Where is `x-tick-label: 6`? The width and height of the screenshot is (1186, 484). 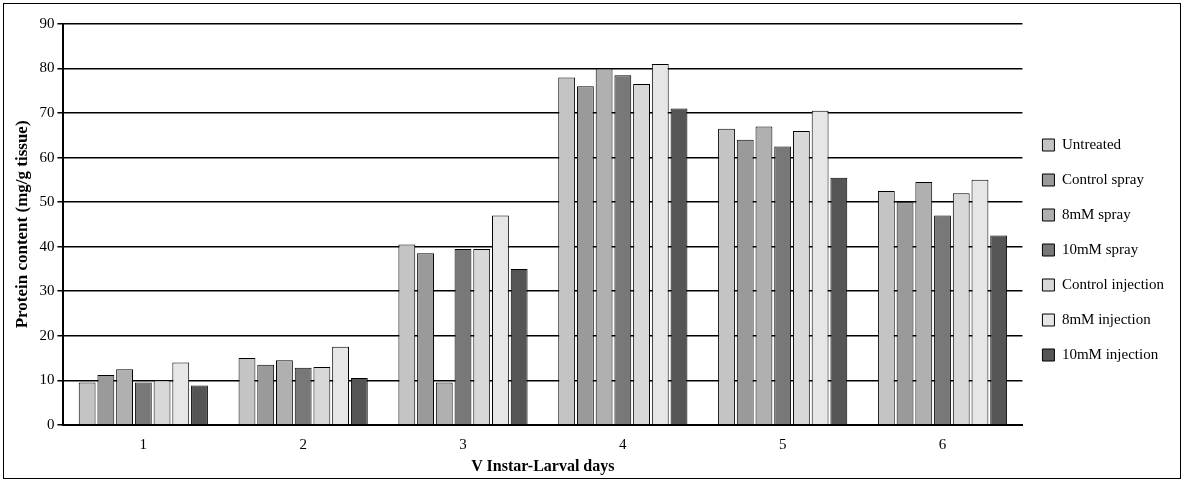 x-tick-label: 6 is located at coordinates (942, 443).